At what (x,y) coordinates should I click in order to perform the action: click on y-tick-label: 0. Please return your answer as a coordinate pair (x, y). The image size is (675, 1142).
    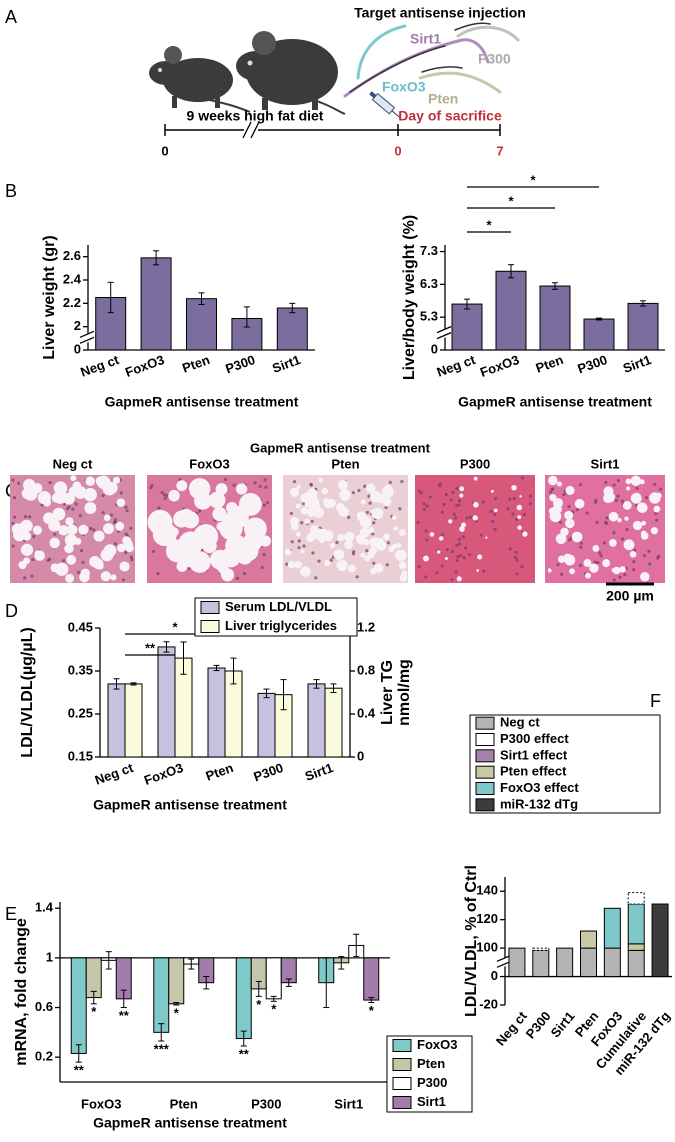
    Looking at the image, I should click on (77, 348).